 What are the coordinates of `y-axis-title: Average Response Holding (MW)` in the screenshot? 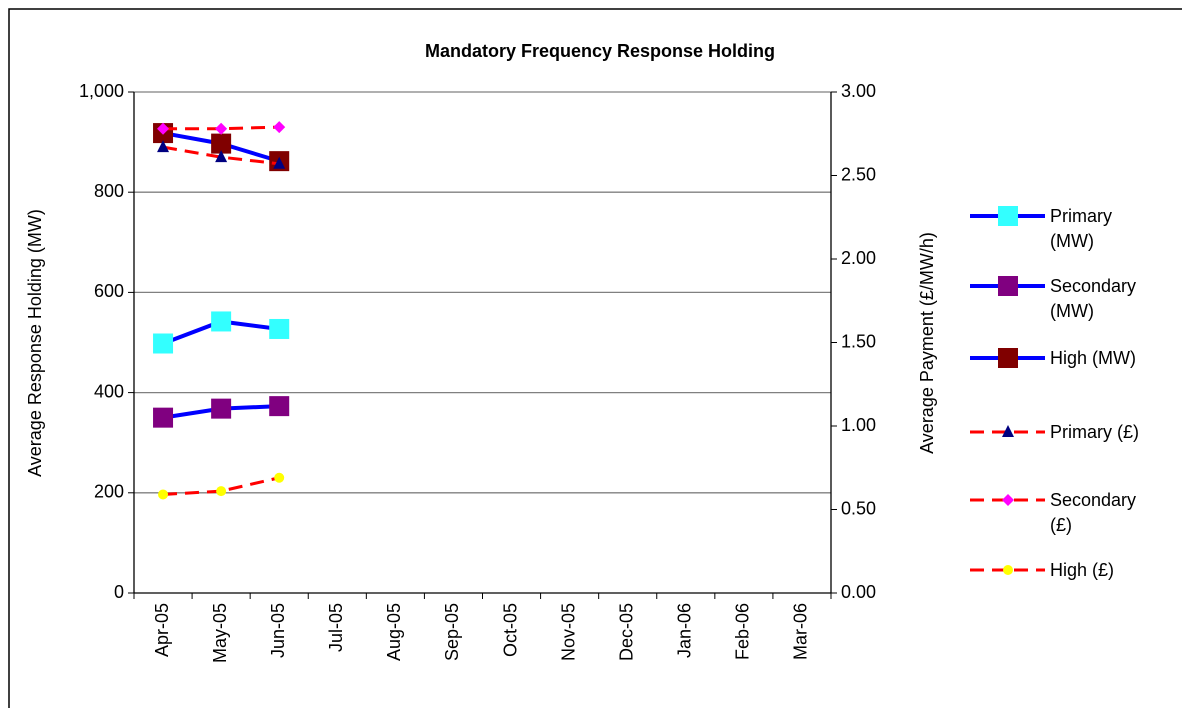 It's located at (35, 343).